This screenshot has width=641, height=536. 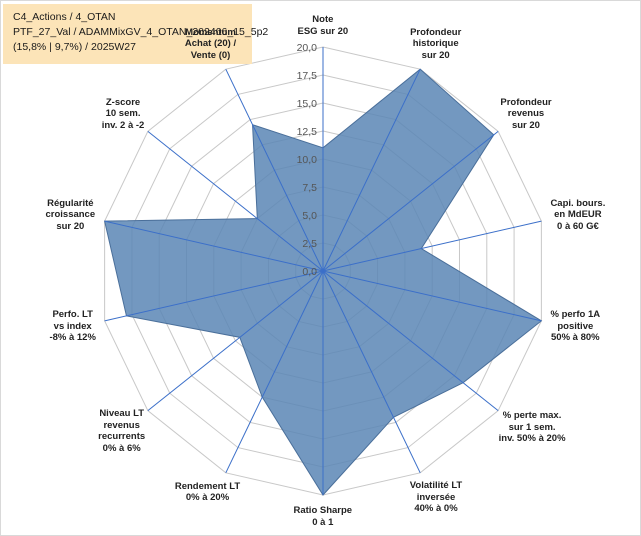 I want to click on tick-label: 2,5, so click(x=309, y=244).